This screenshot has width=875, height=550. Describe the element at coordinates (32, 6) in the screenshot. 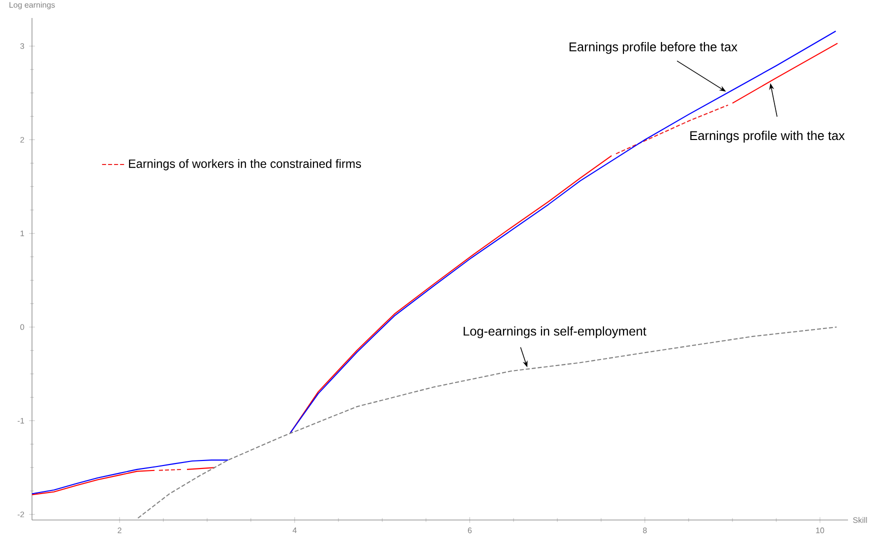

I see `y-axis-title: Log earnings` at that location.